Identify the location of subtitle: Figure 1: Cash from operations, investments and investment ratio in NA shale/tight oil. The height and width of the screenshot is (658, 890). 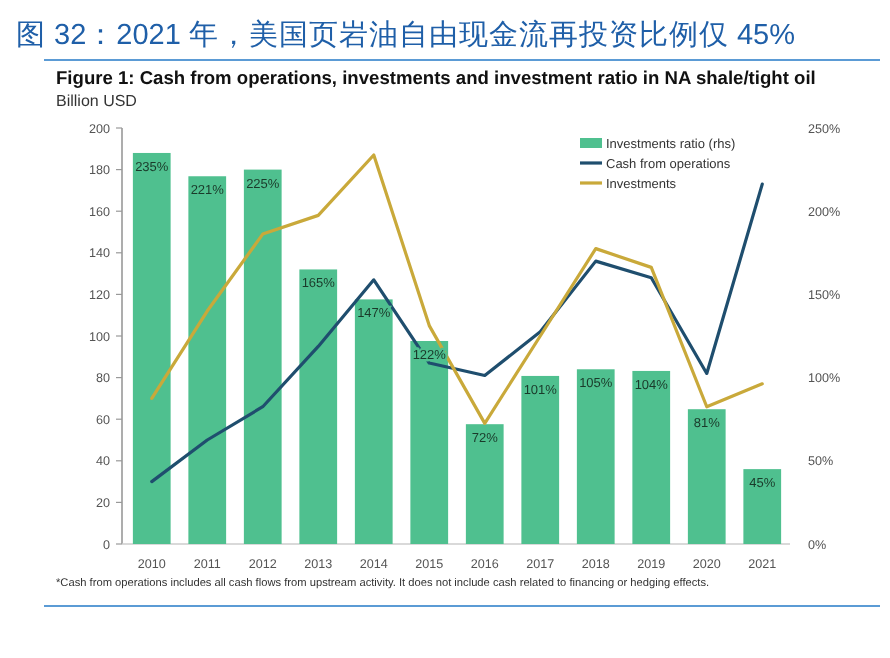
(436, 78).